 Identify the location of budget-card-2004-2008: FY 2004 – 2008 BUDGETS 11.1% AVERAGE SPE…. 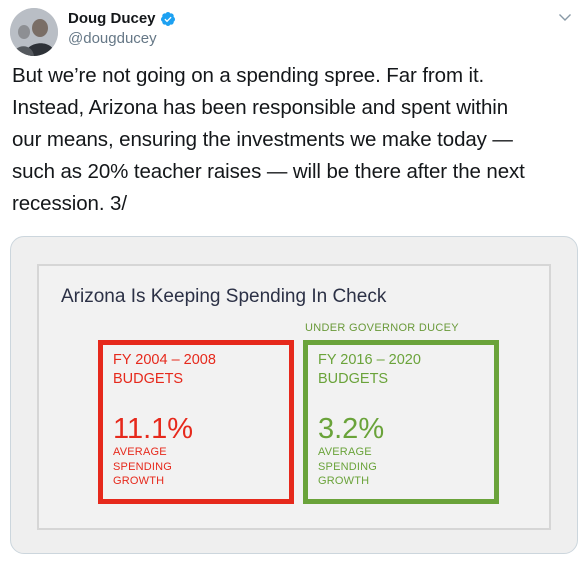
(196, 422).